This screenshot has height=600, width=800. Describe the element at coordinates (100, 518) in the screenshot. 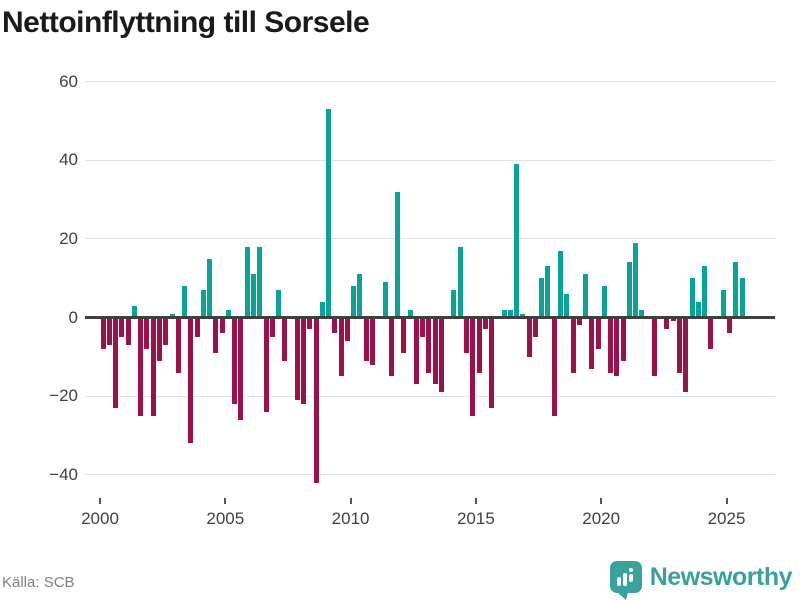

I see `x-axis-tick-label: 2000` at that location.